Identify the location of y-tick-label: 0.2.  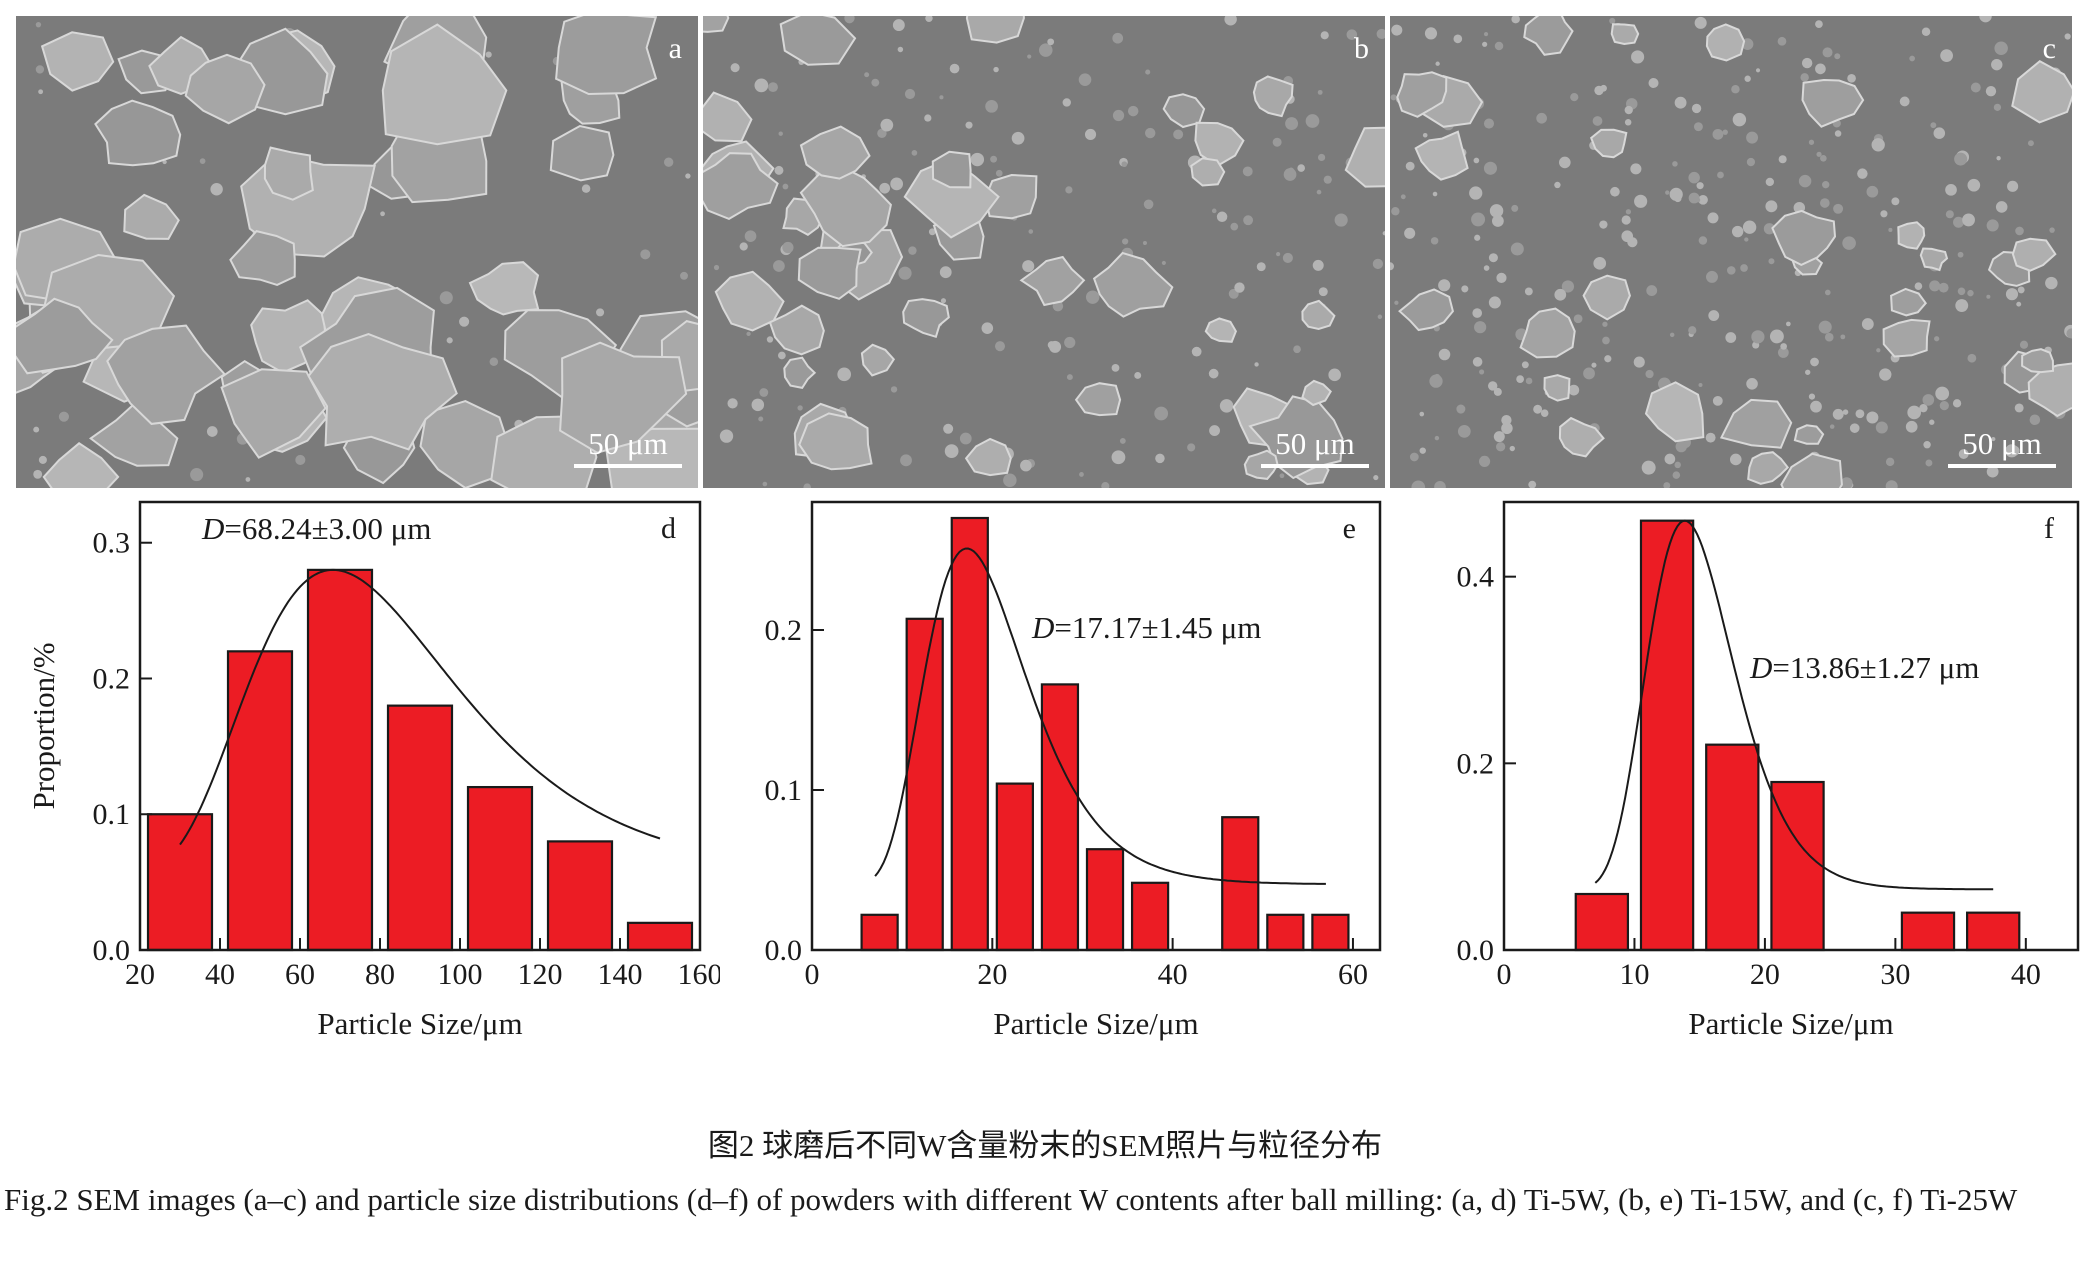
(1476, 763).